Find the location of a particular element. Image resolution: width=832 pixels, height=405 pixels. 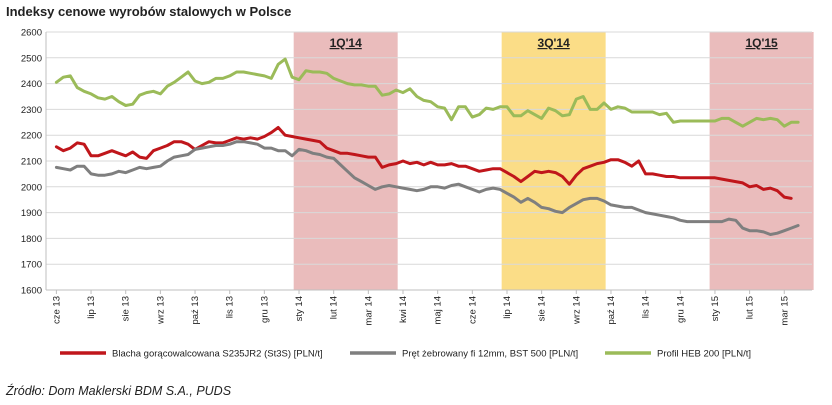

x-tick-label: mar 15 is located at coordinates (784, 311).